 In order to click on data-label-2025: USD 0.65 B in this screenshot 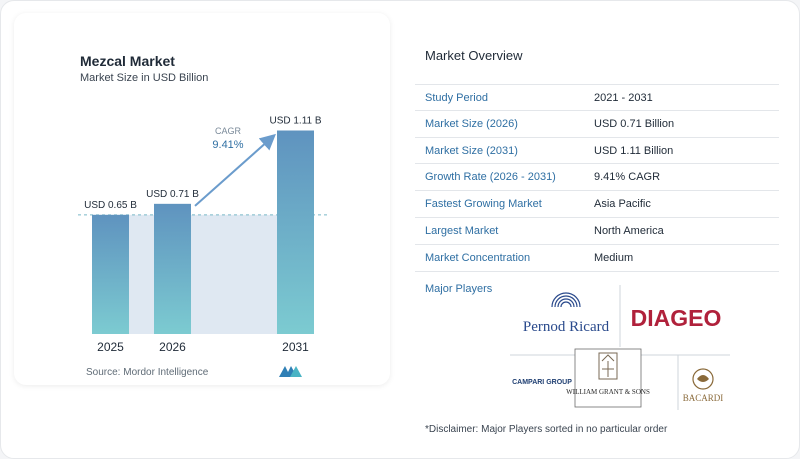, I will do `click(110, 205)`.